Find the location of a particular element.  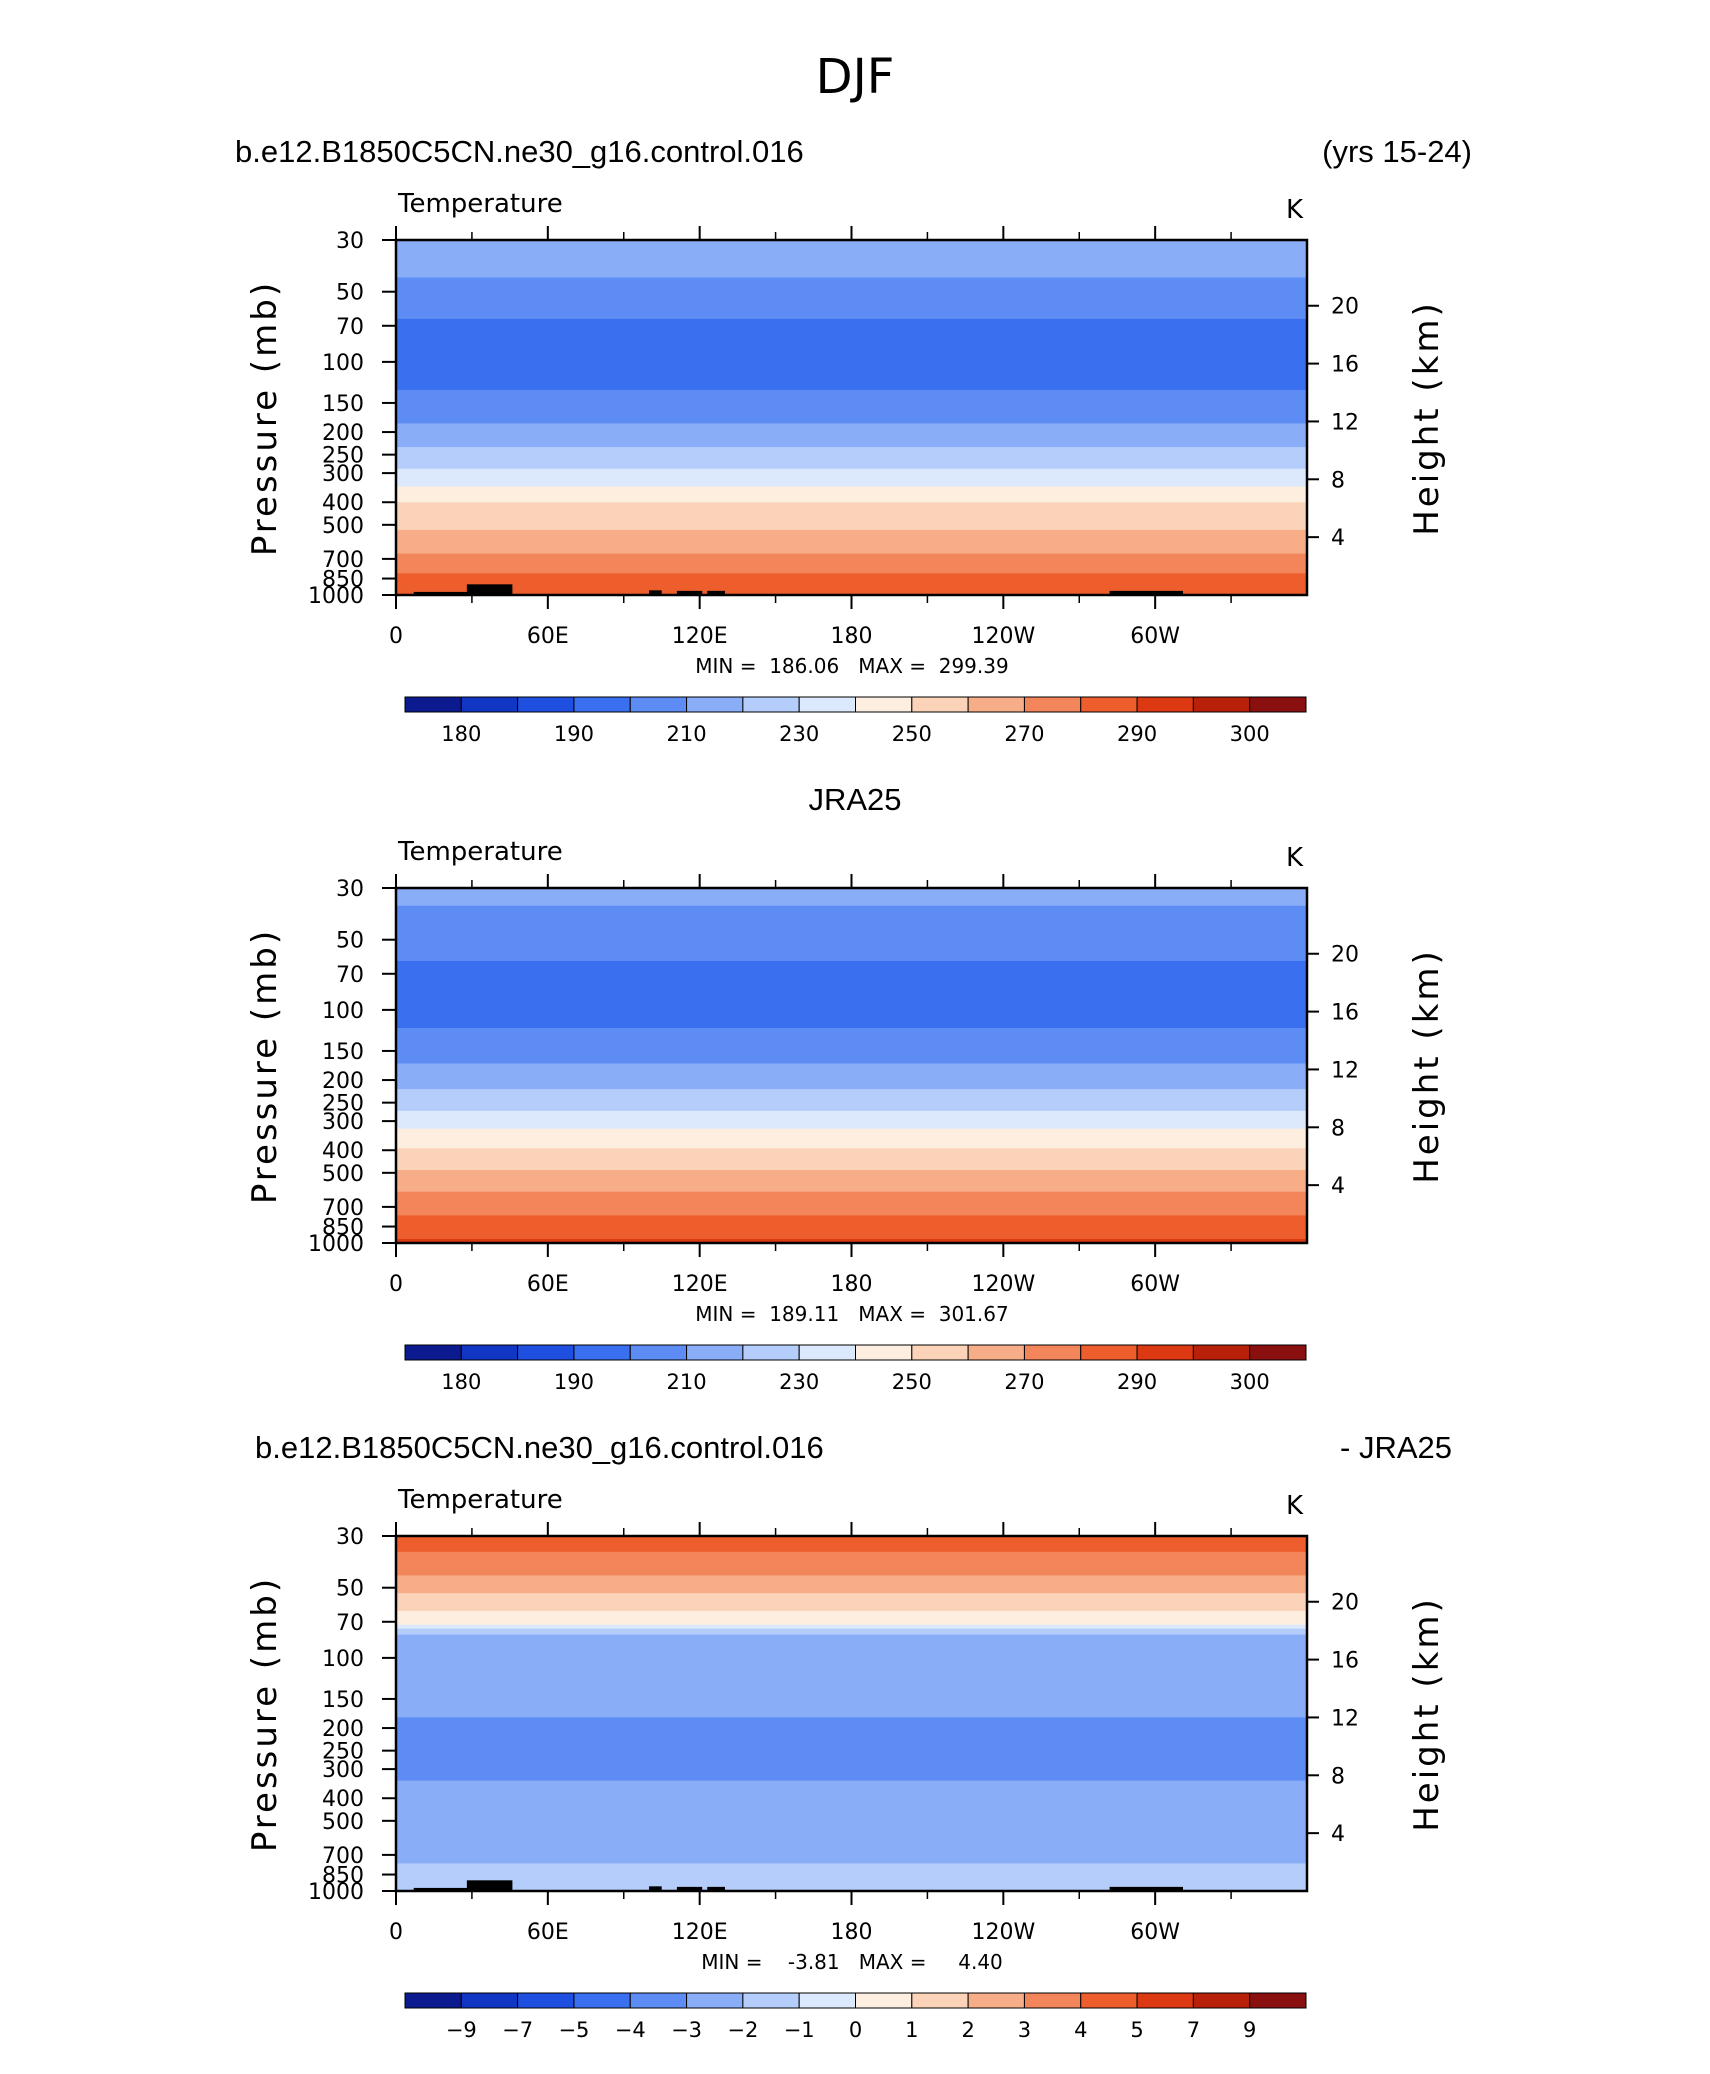

min-max-readout: MIN = 186.06 MAX = 299.39 is located at coordinates (851, 666).